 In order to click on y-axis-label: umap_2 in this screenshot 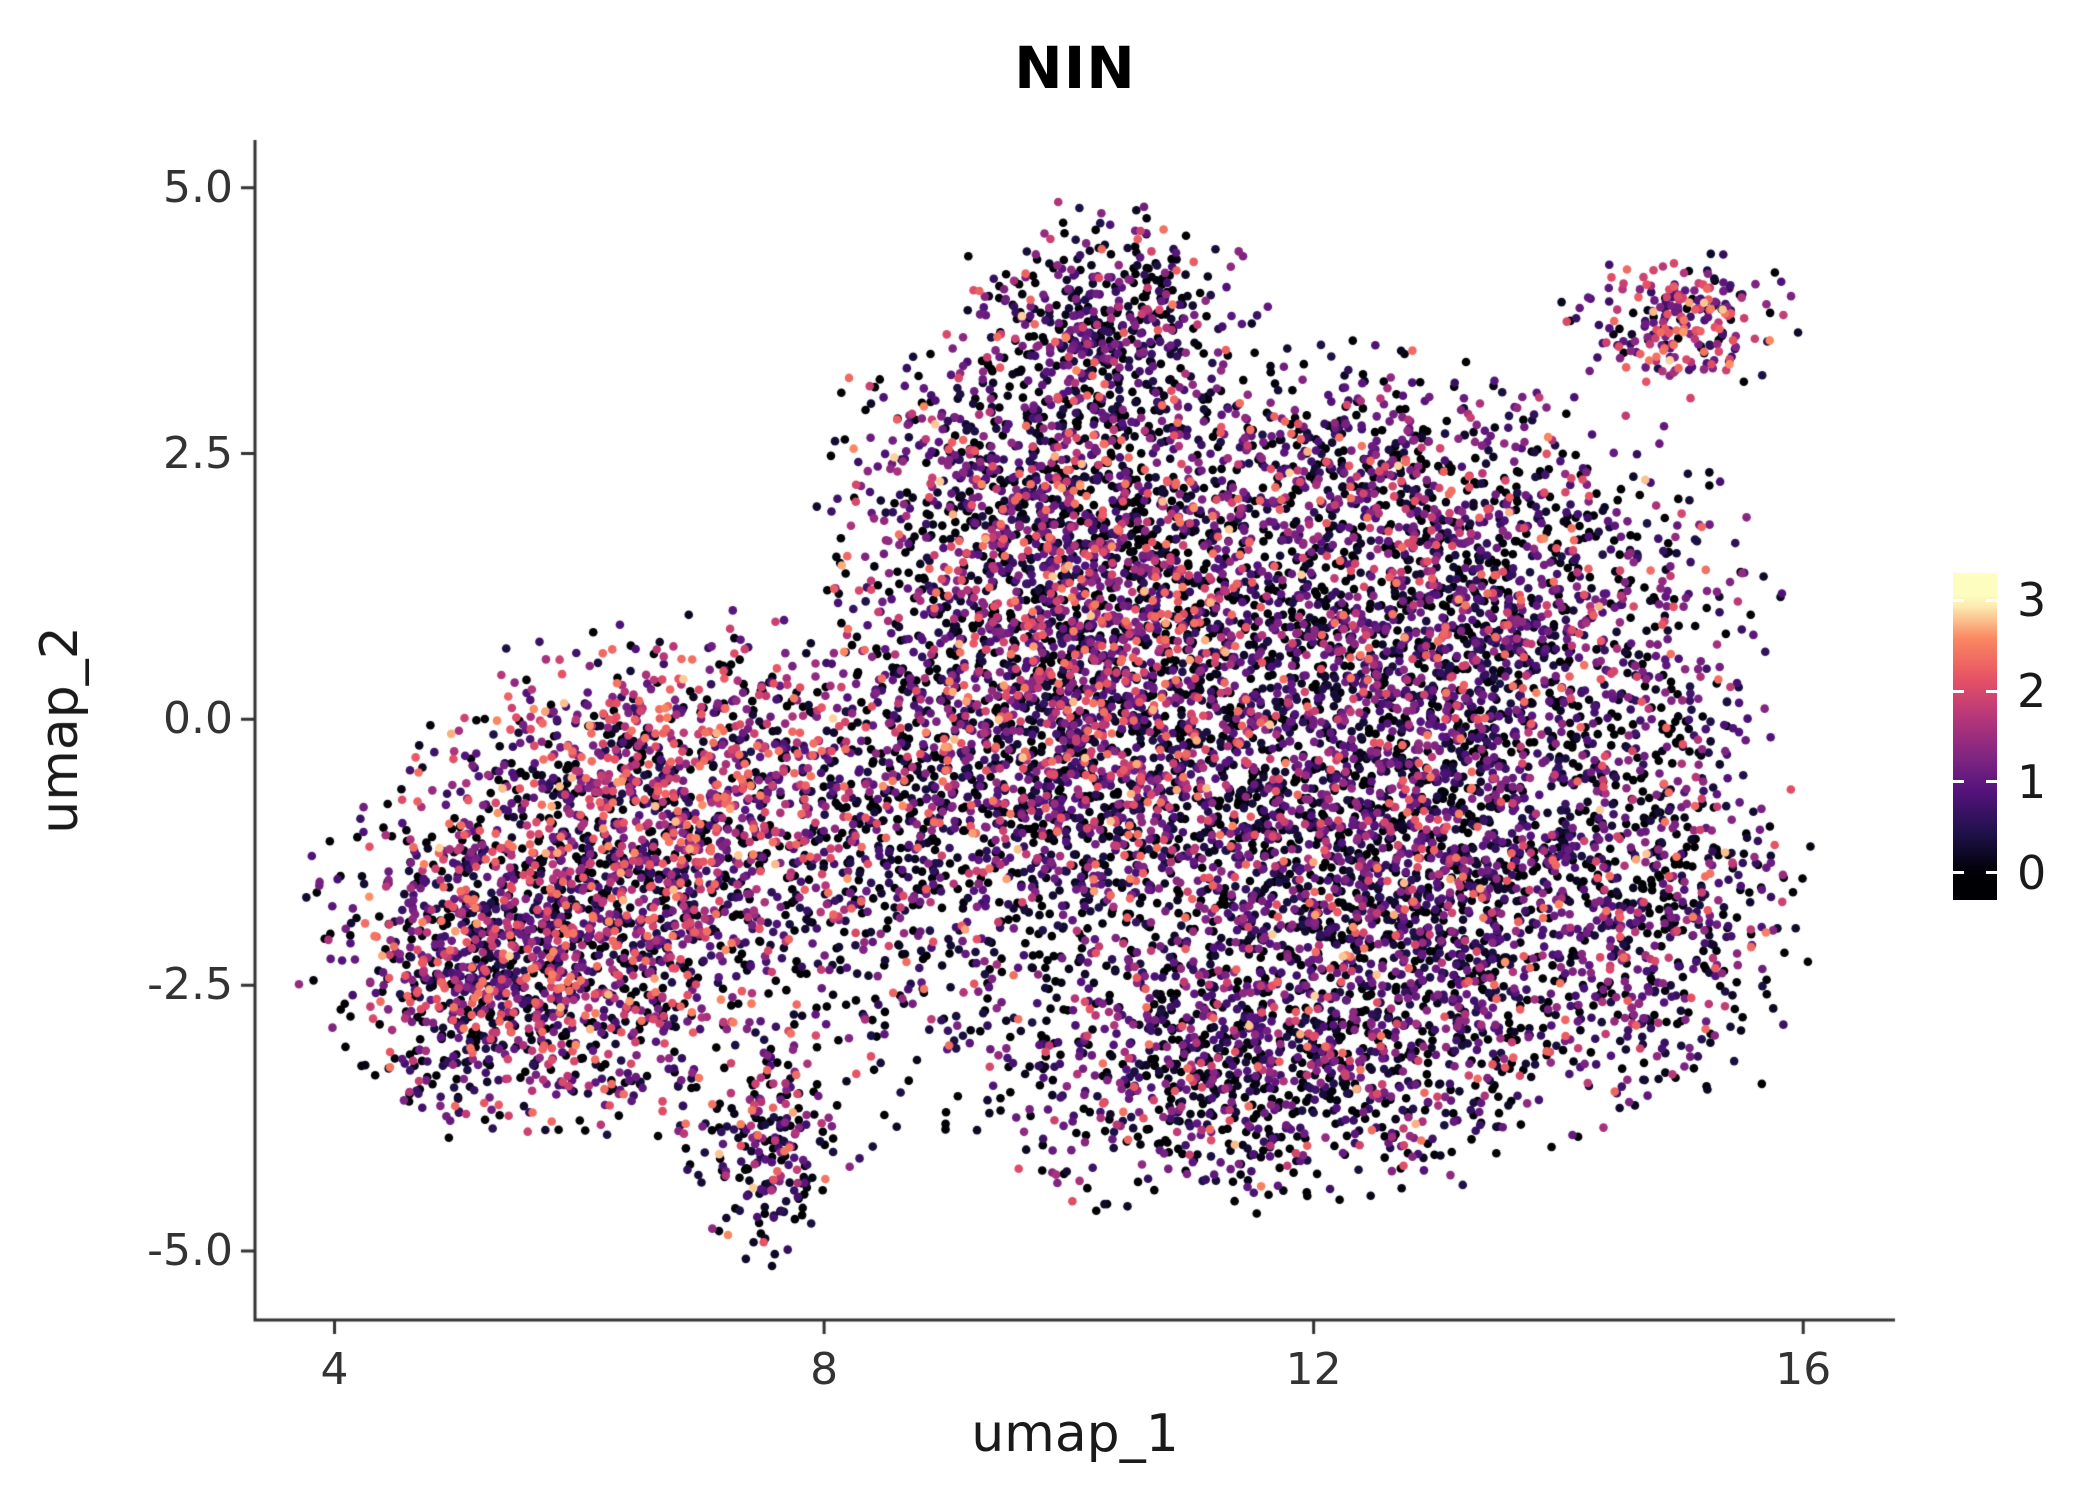, I will do `click(60, 730)`.